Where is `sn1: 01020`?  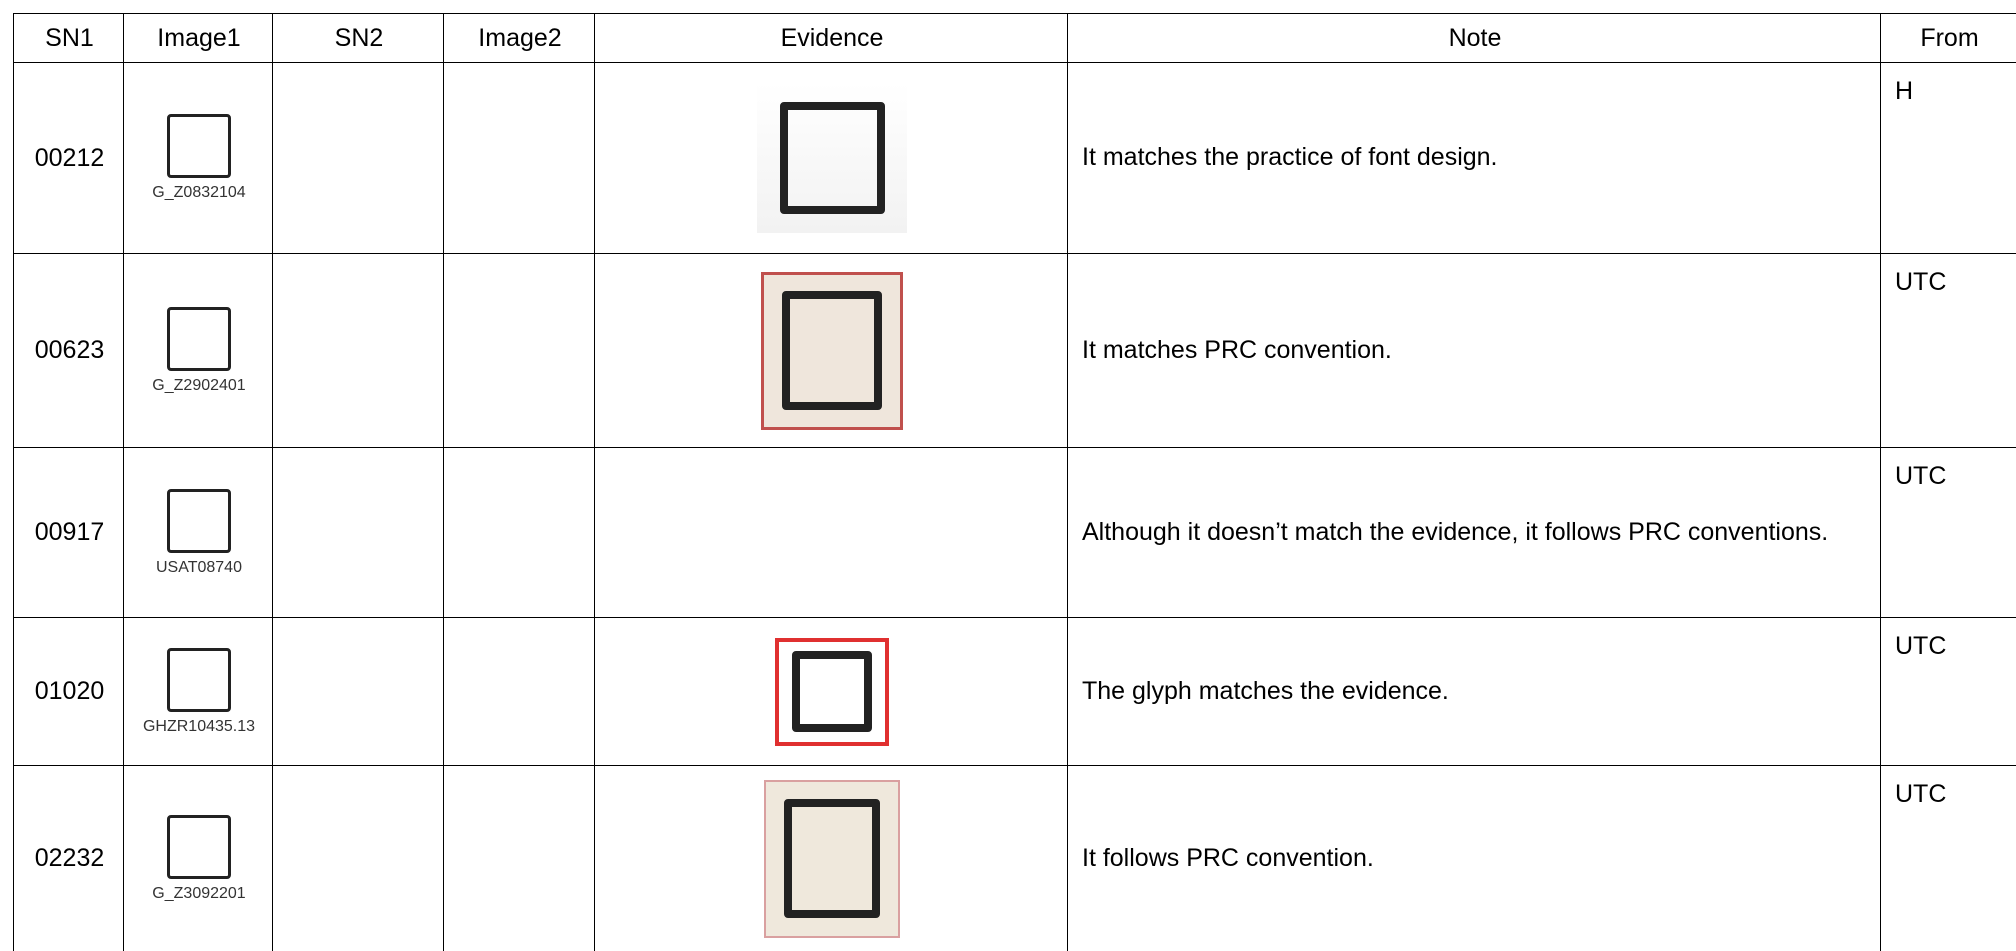 sn1: 01020 is located at coordinates (69, 691).